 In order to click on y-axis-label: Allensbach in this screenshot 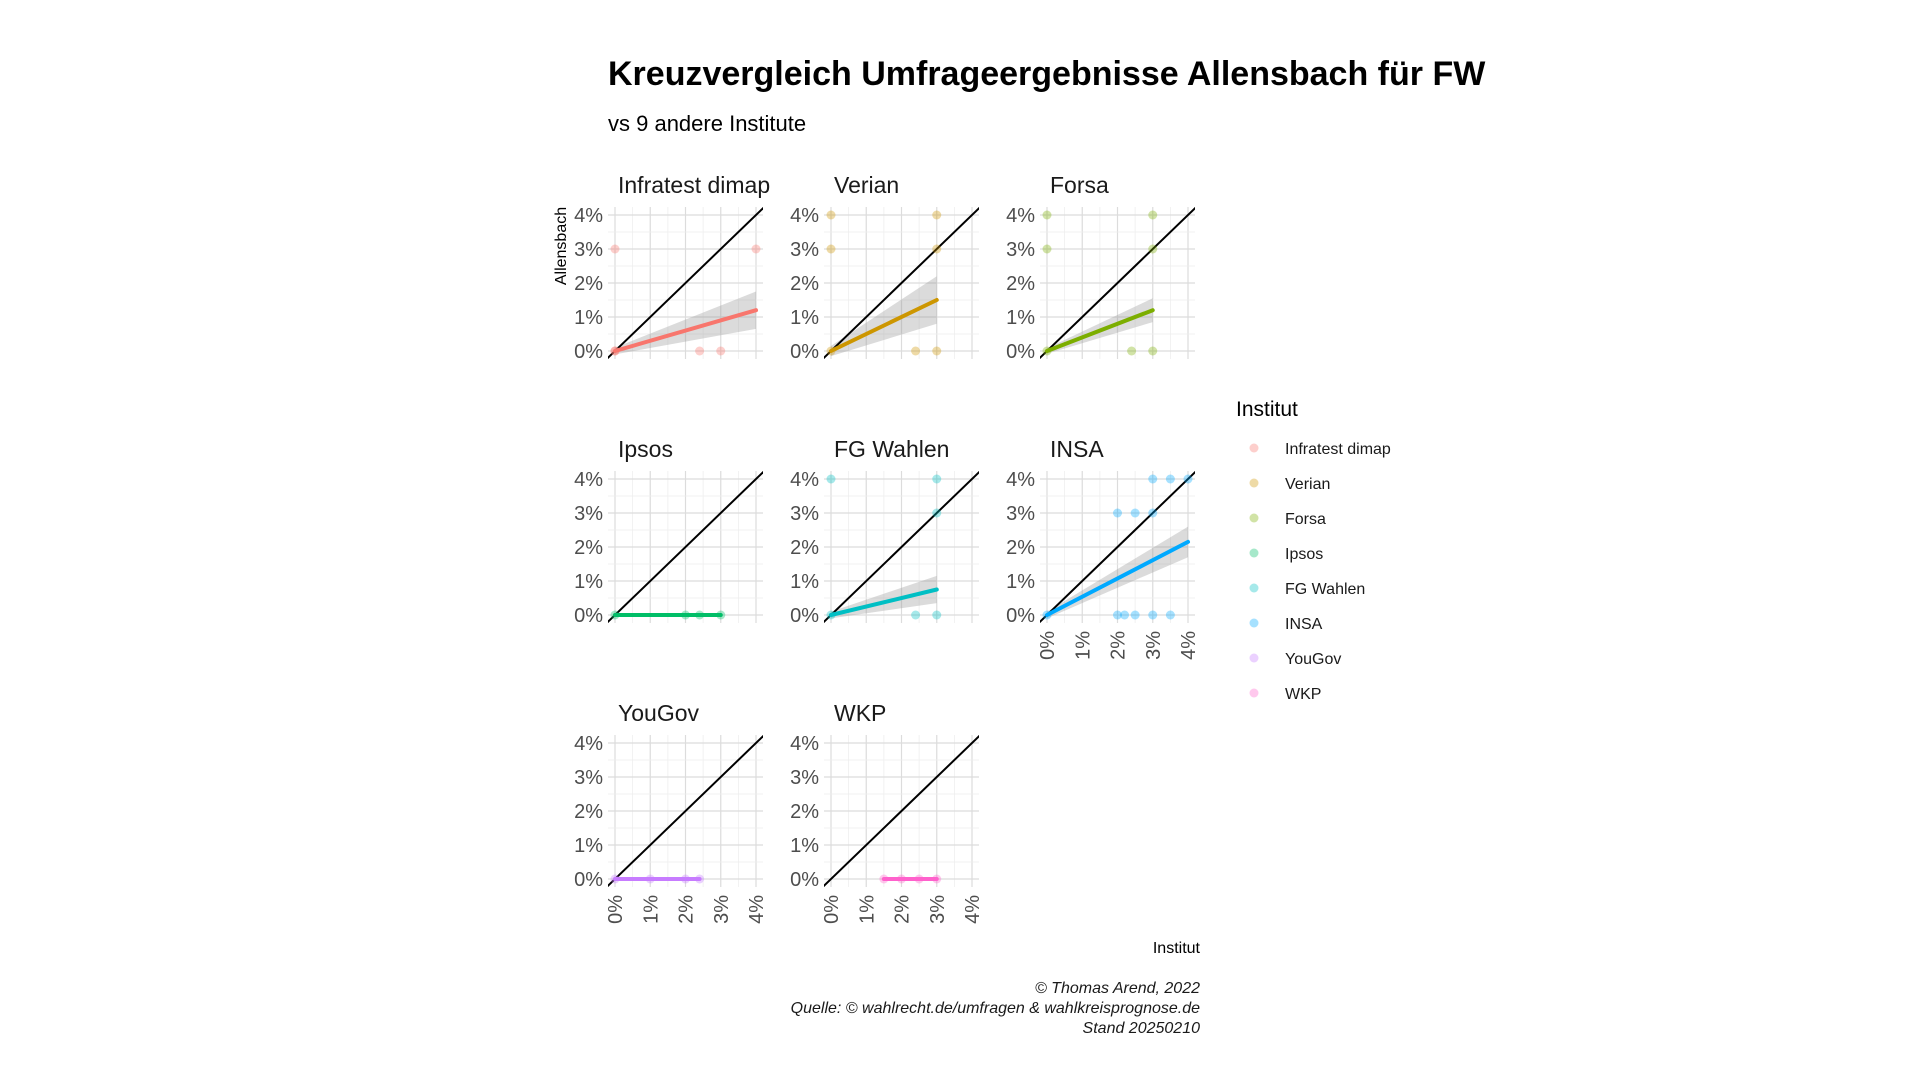, I will do `click(561, 246)`.